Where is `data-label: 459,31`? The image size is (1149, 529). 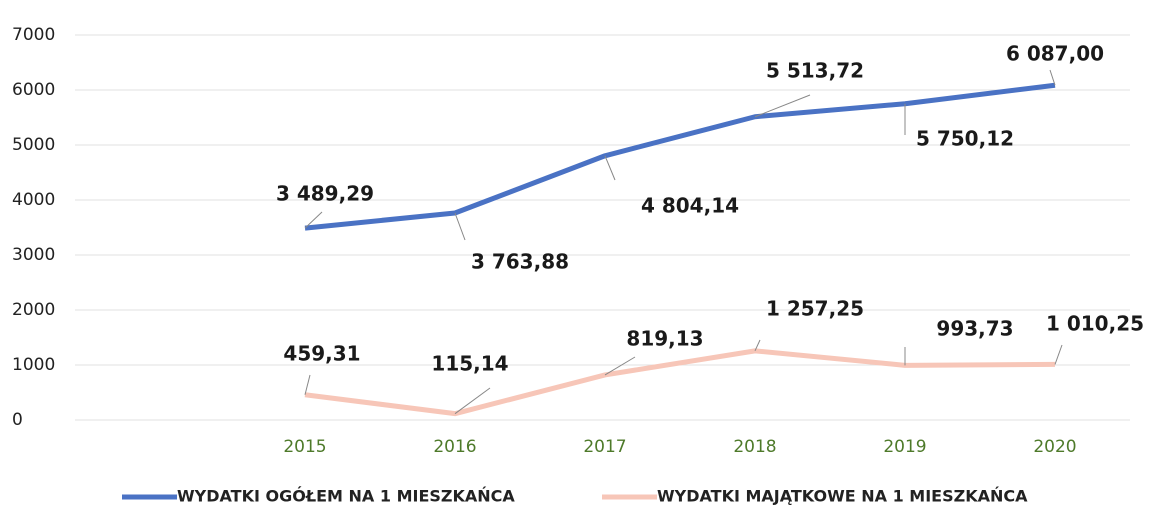 data-label: 459,31 is located at coordinates (321, 354).